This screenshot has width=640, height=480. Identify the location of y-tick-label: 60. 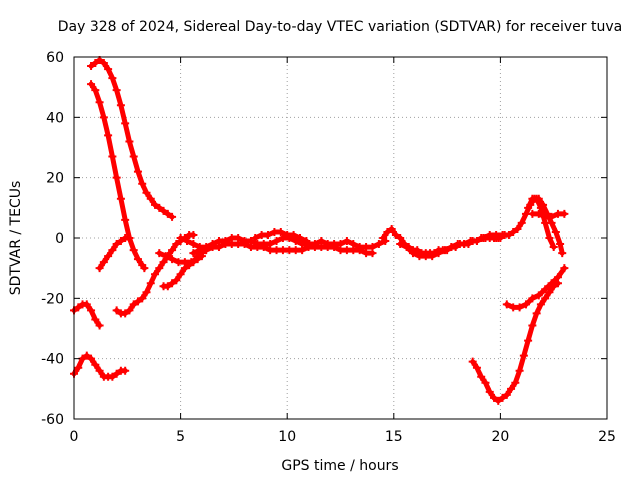
(55, 58).